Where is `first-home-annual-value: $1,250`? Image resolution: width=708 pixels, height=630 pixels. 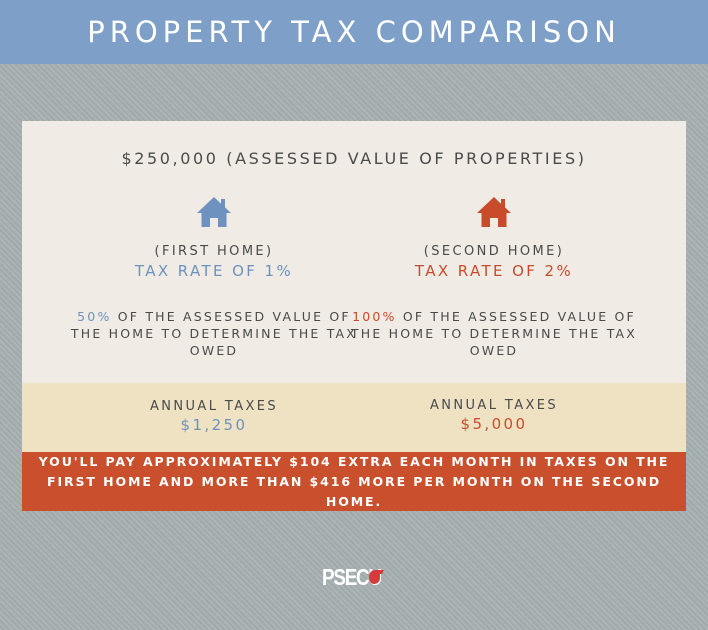
first-home-annual-value: $1,250 is located at coordinates (214, 425).